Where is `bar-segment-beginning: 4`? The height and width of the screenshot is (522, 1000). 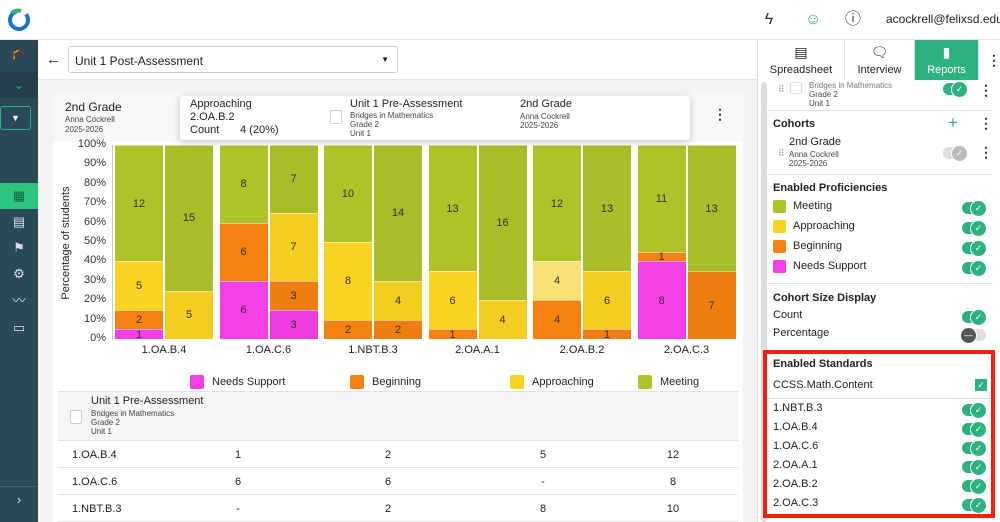 bar-segment-beginning: 4 is located at coordinates (557, 319).